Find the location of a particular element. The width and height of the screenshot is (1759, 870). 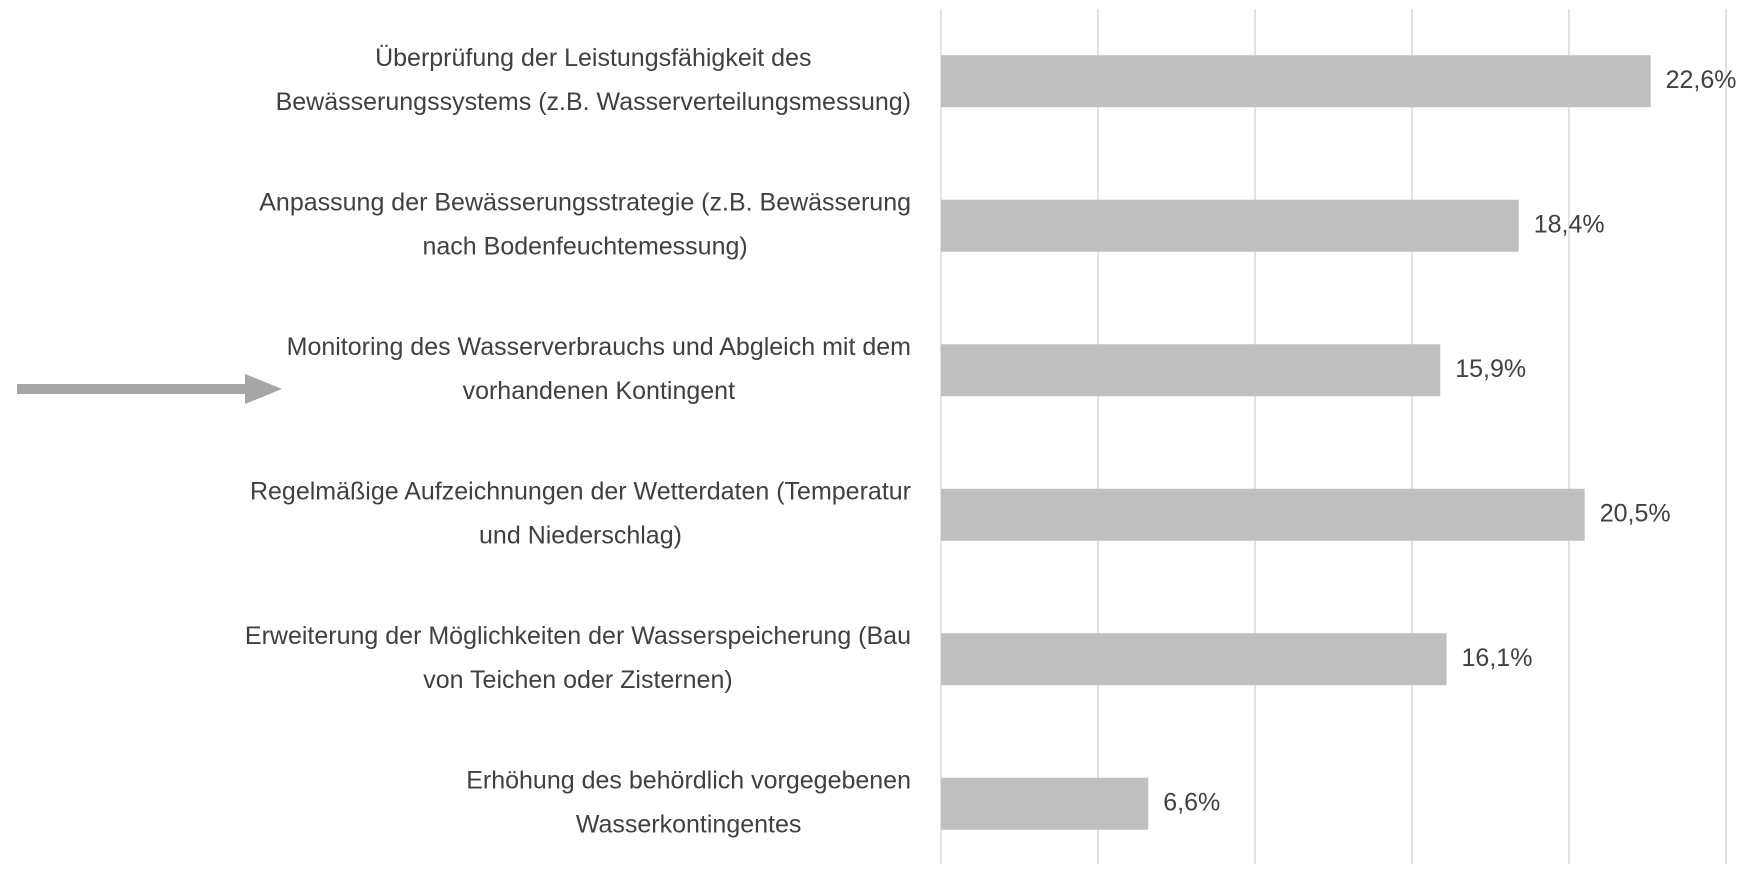

category-label: Wasserkontingentes is located at coordinates (689, 824).